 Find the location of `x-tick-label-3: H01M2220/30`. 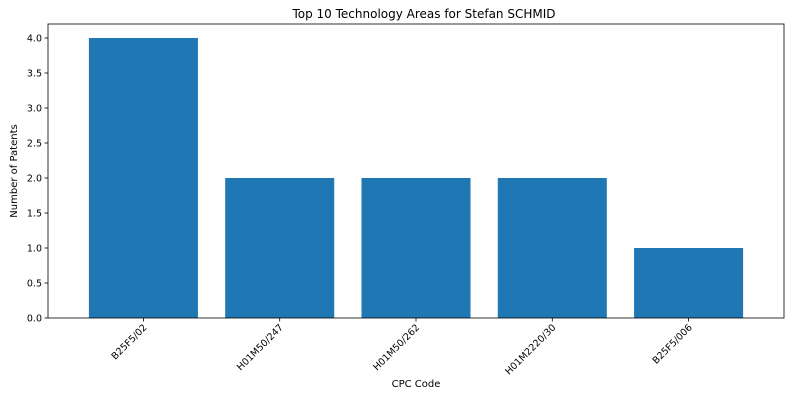

x-tick-label-3: H01M2220/30 is located at coordinates (530, 349).